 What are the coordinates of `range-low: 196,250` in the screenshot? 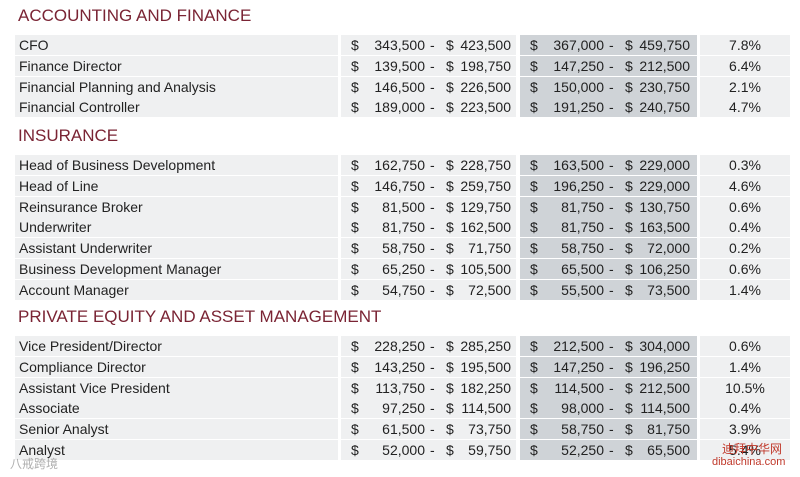 It's located at (578, 185).